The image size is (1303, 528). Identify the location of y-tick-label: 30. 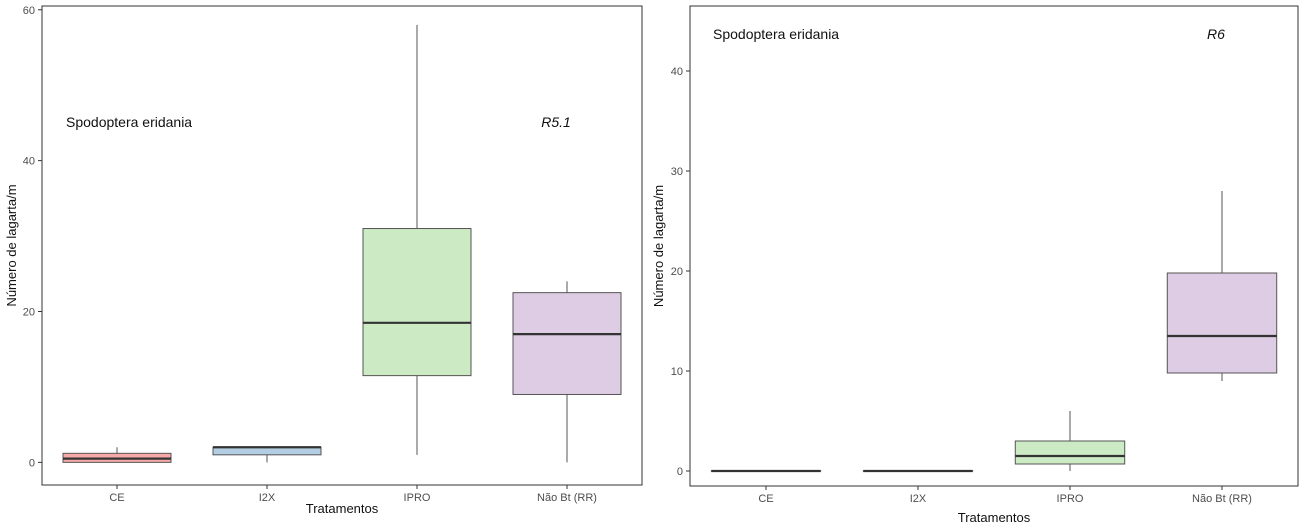
(677, 172).